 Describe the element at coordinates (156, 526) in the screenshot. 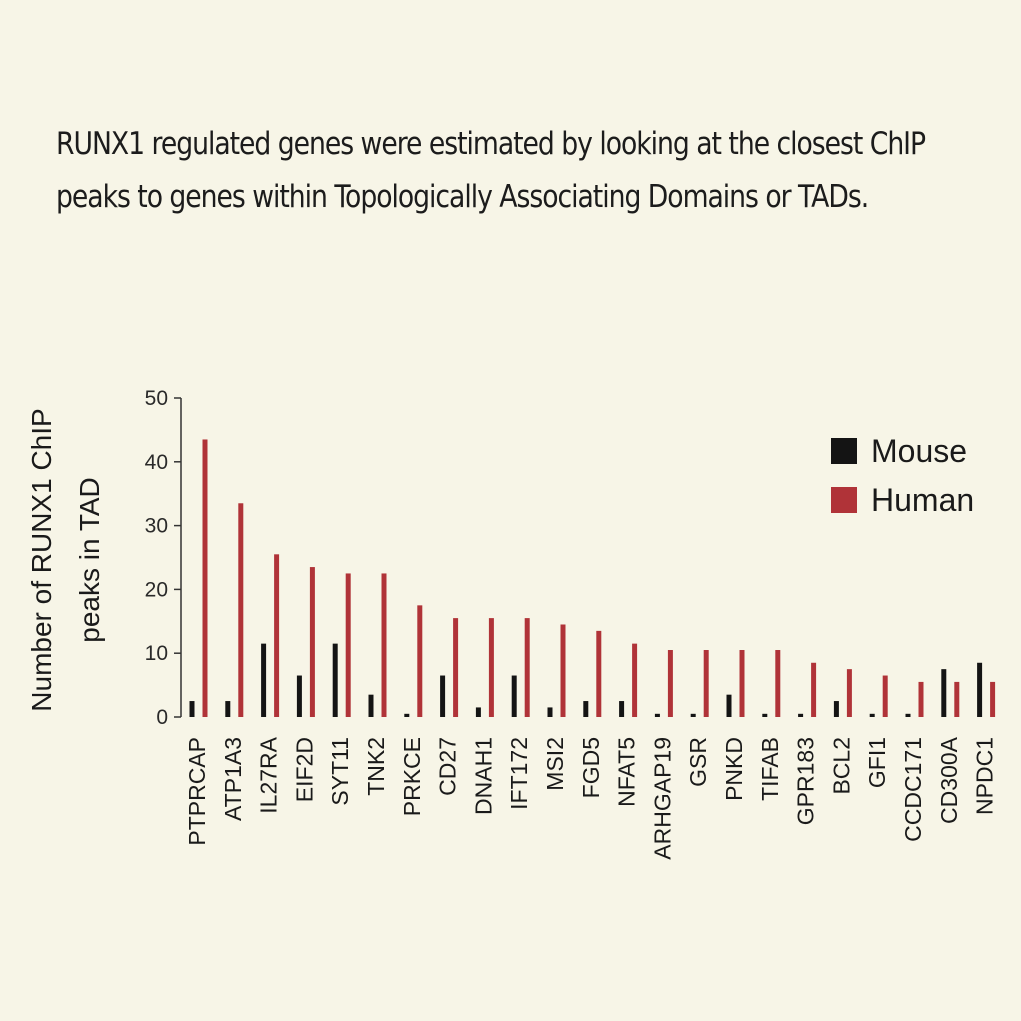

I see `y-tick-label: 30` at that location.